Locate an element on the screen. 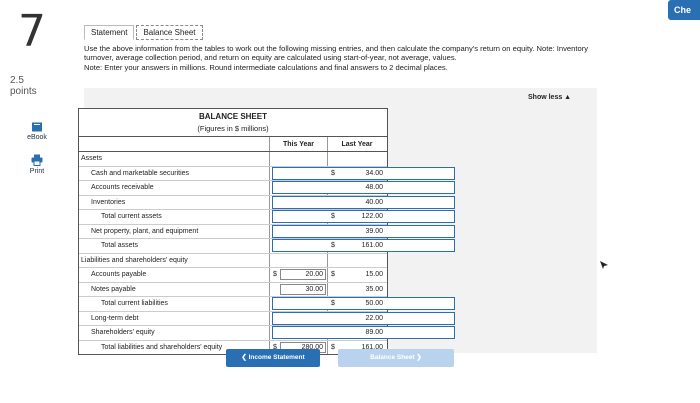  points-value: 2.5 is located at coordinates (17, 80).